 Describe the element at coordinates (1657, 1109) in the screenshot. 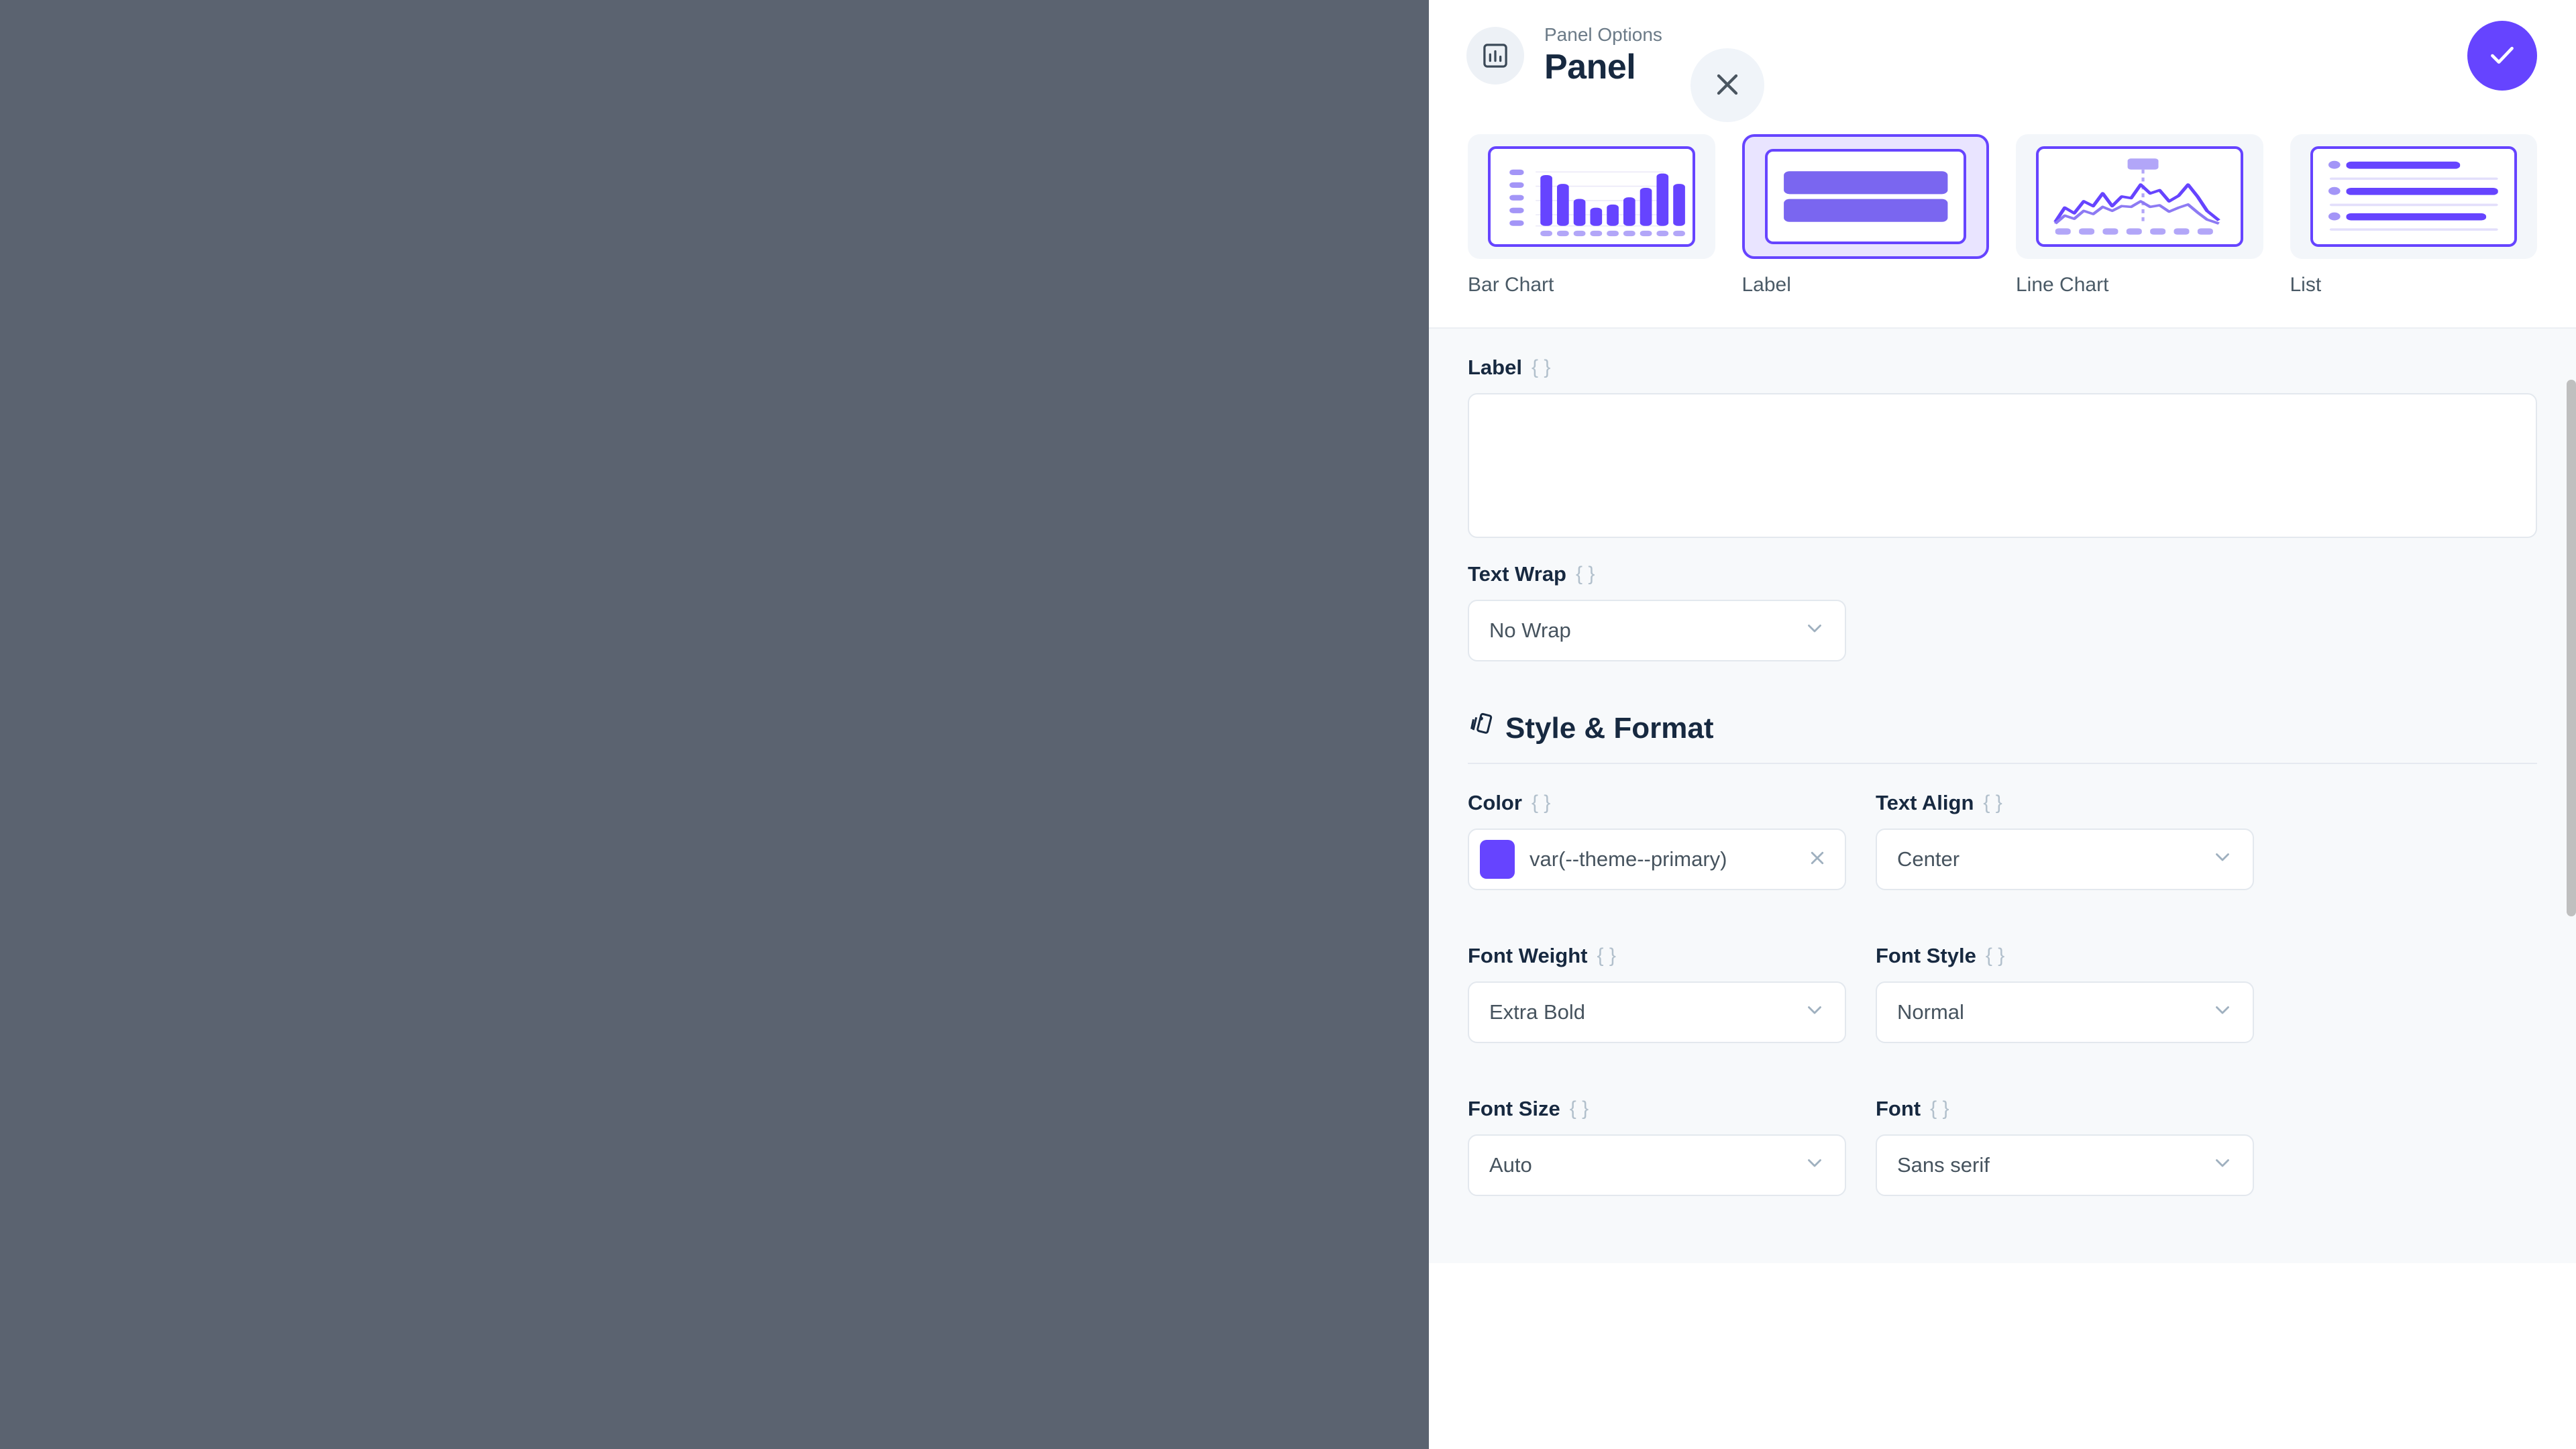

I see `field-label-row: Font Size { }` at that location.